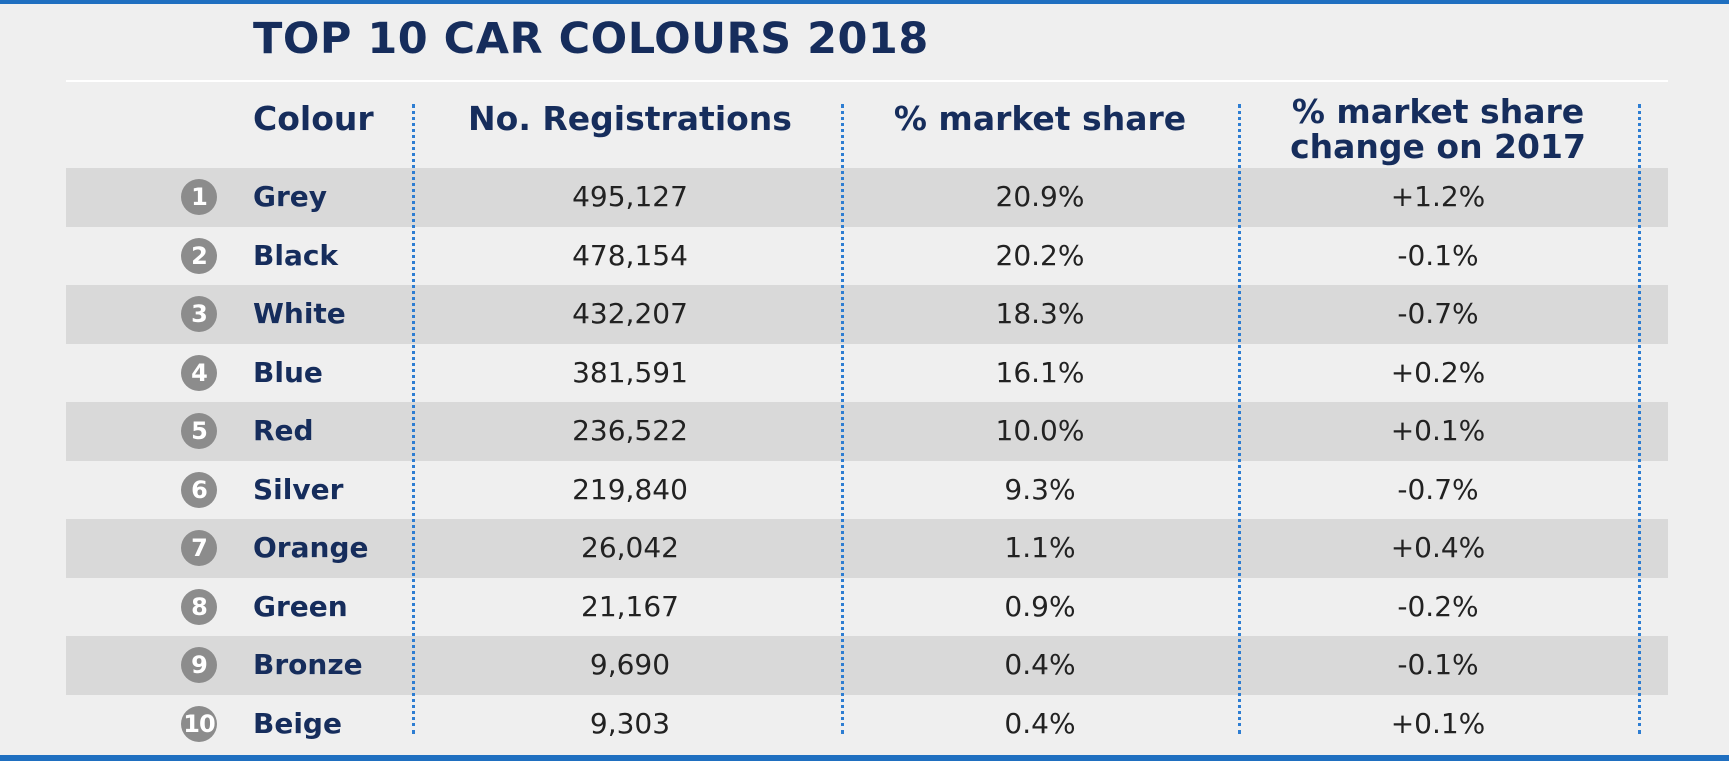  Describe the element at coordinates (867, 373) in the screenshot. I see `table-row: 4 Blue 381,591 16.1% +0.2%` at that location.